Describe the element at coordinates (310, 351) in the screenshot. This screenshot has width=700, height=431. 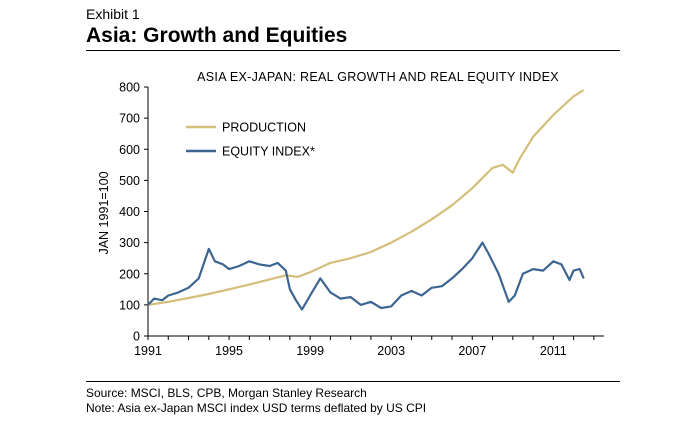
I see `x-tick-label: 1999` at that location.